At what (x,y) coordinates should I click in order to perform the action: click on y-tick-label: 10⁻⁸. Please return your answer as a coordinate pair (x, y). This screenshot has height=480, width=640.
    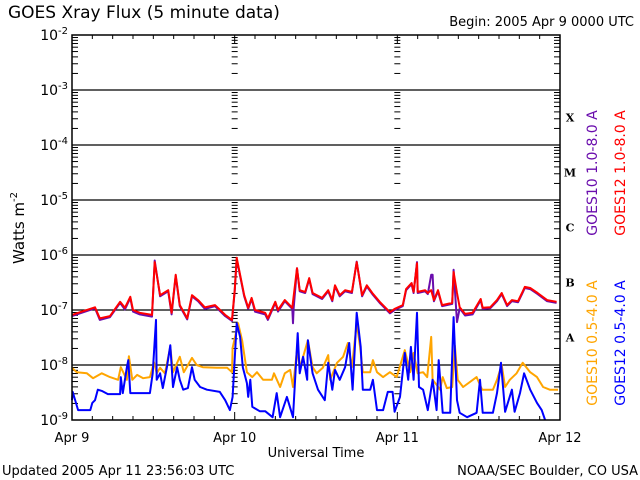
    Looking at the image, I should click on (54, 365).